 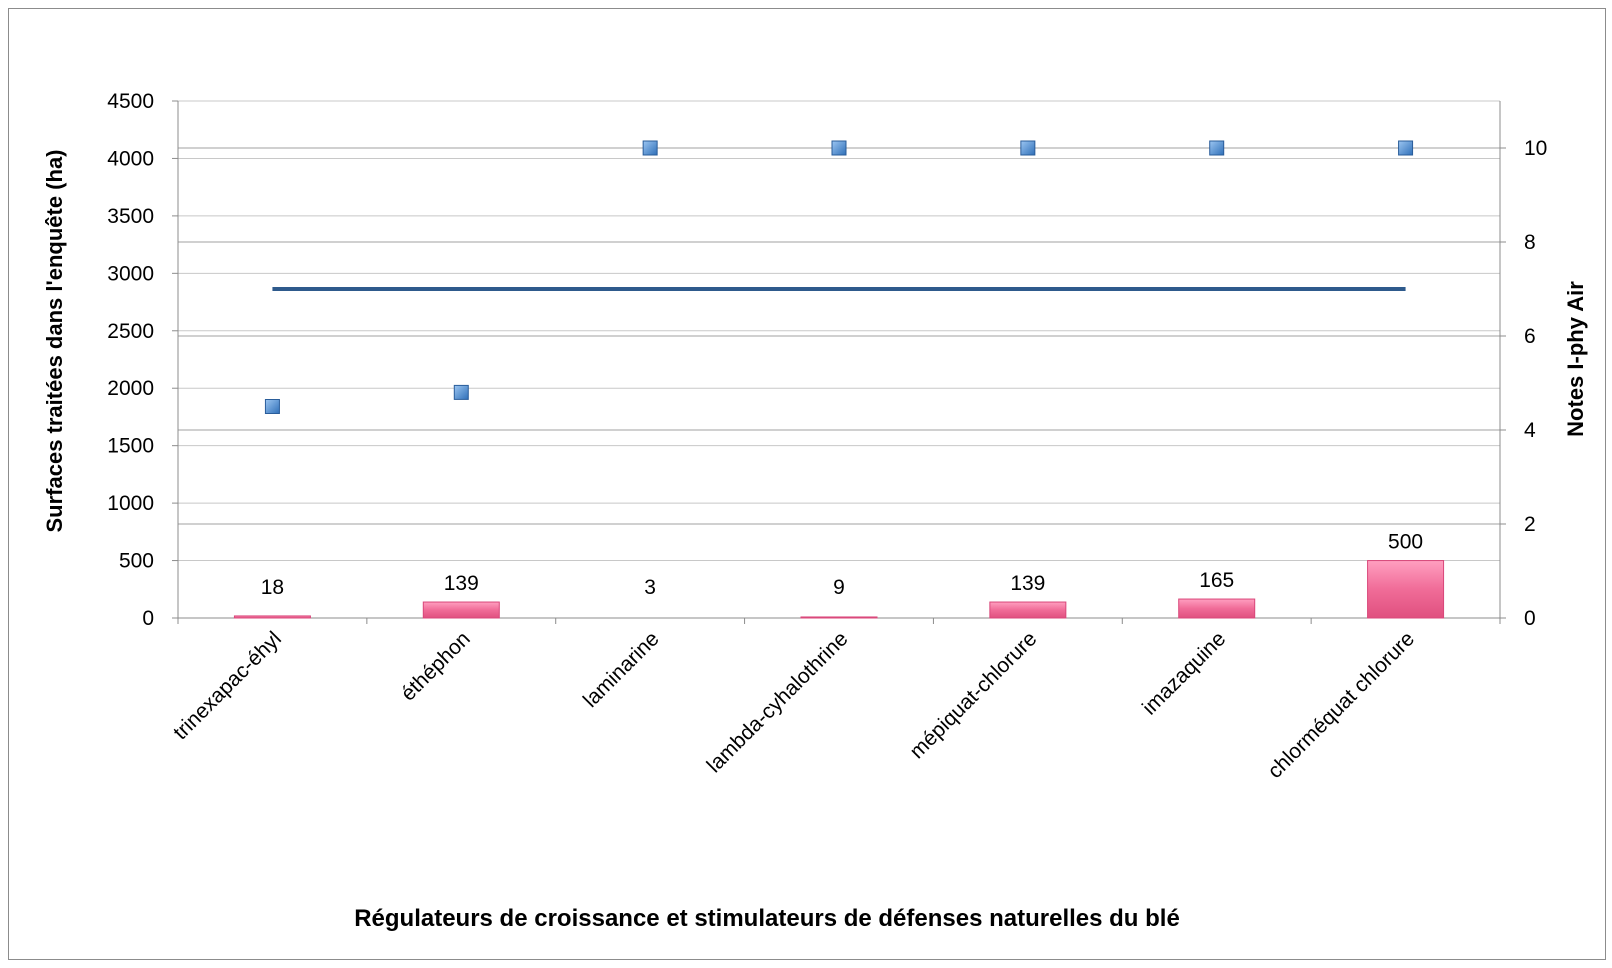 What do you see at coordinates (1530, 336) in the screenshot?
I see `y2-tick-label: 6` at bounding box center [1530, 336].